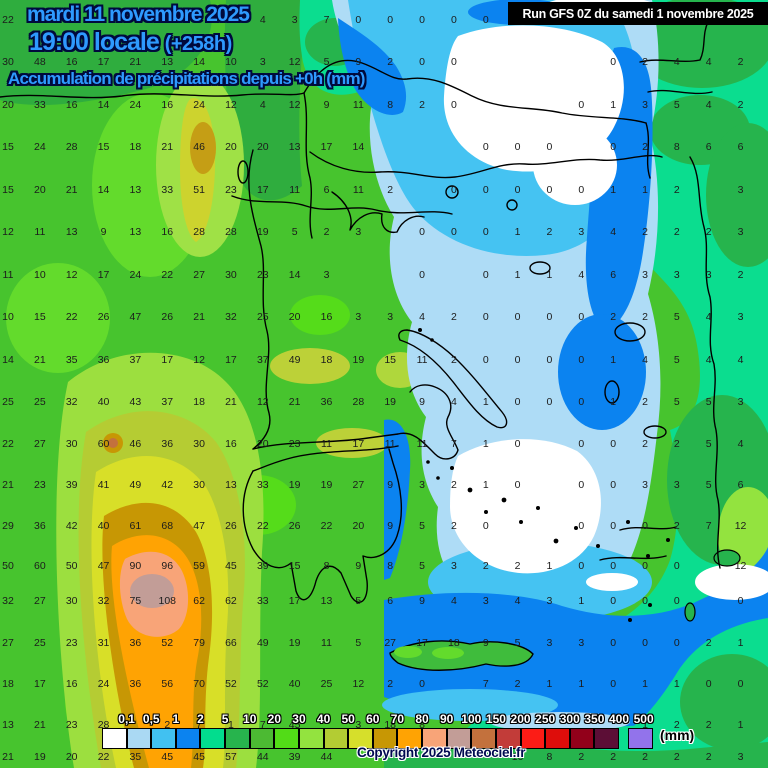 This screenshot has height=768, width=768. What do you see at coordinates (199, 189) in the screenshot?
I see `grid-value: 51` at bounding box center [199, 189].